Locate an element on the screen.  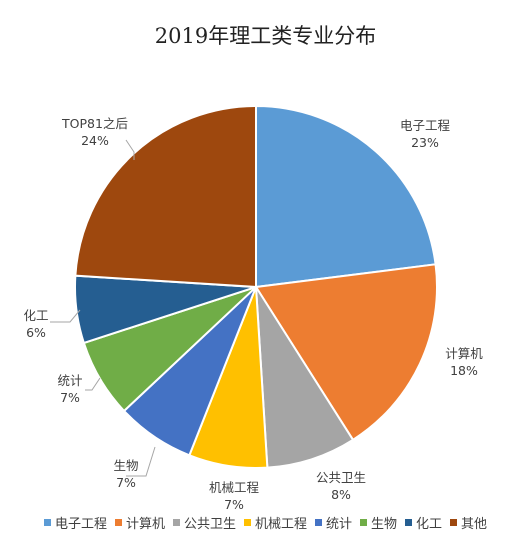
legend-item: 公共卫生 is located at coordinates (204, 522).